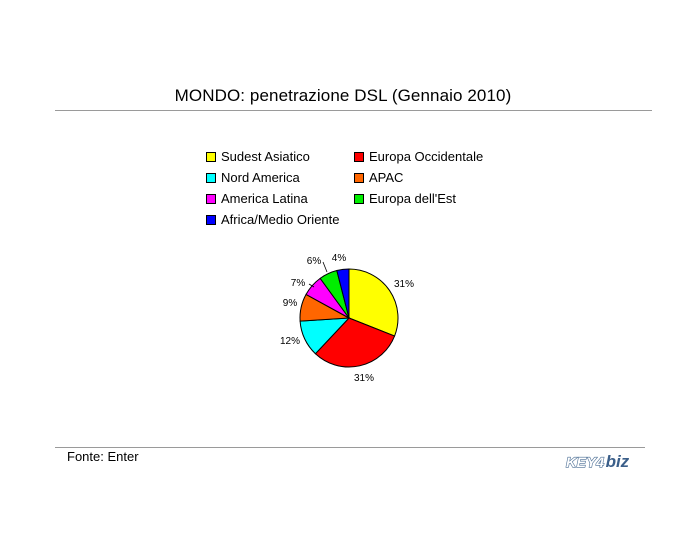  I want to click on legend-label: America Latina, so click(264, 198).